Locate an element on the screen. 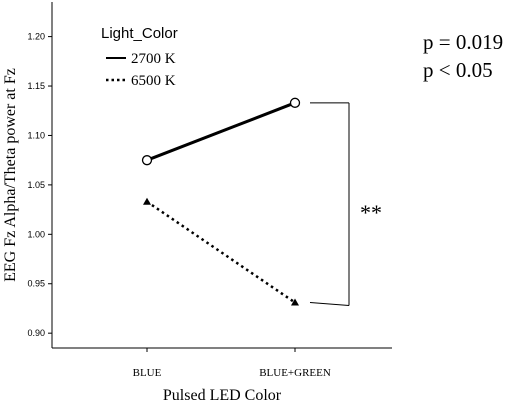  y-tick-label: 1.05 is located at coordinates (36, 185).